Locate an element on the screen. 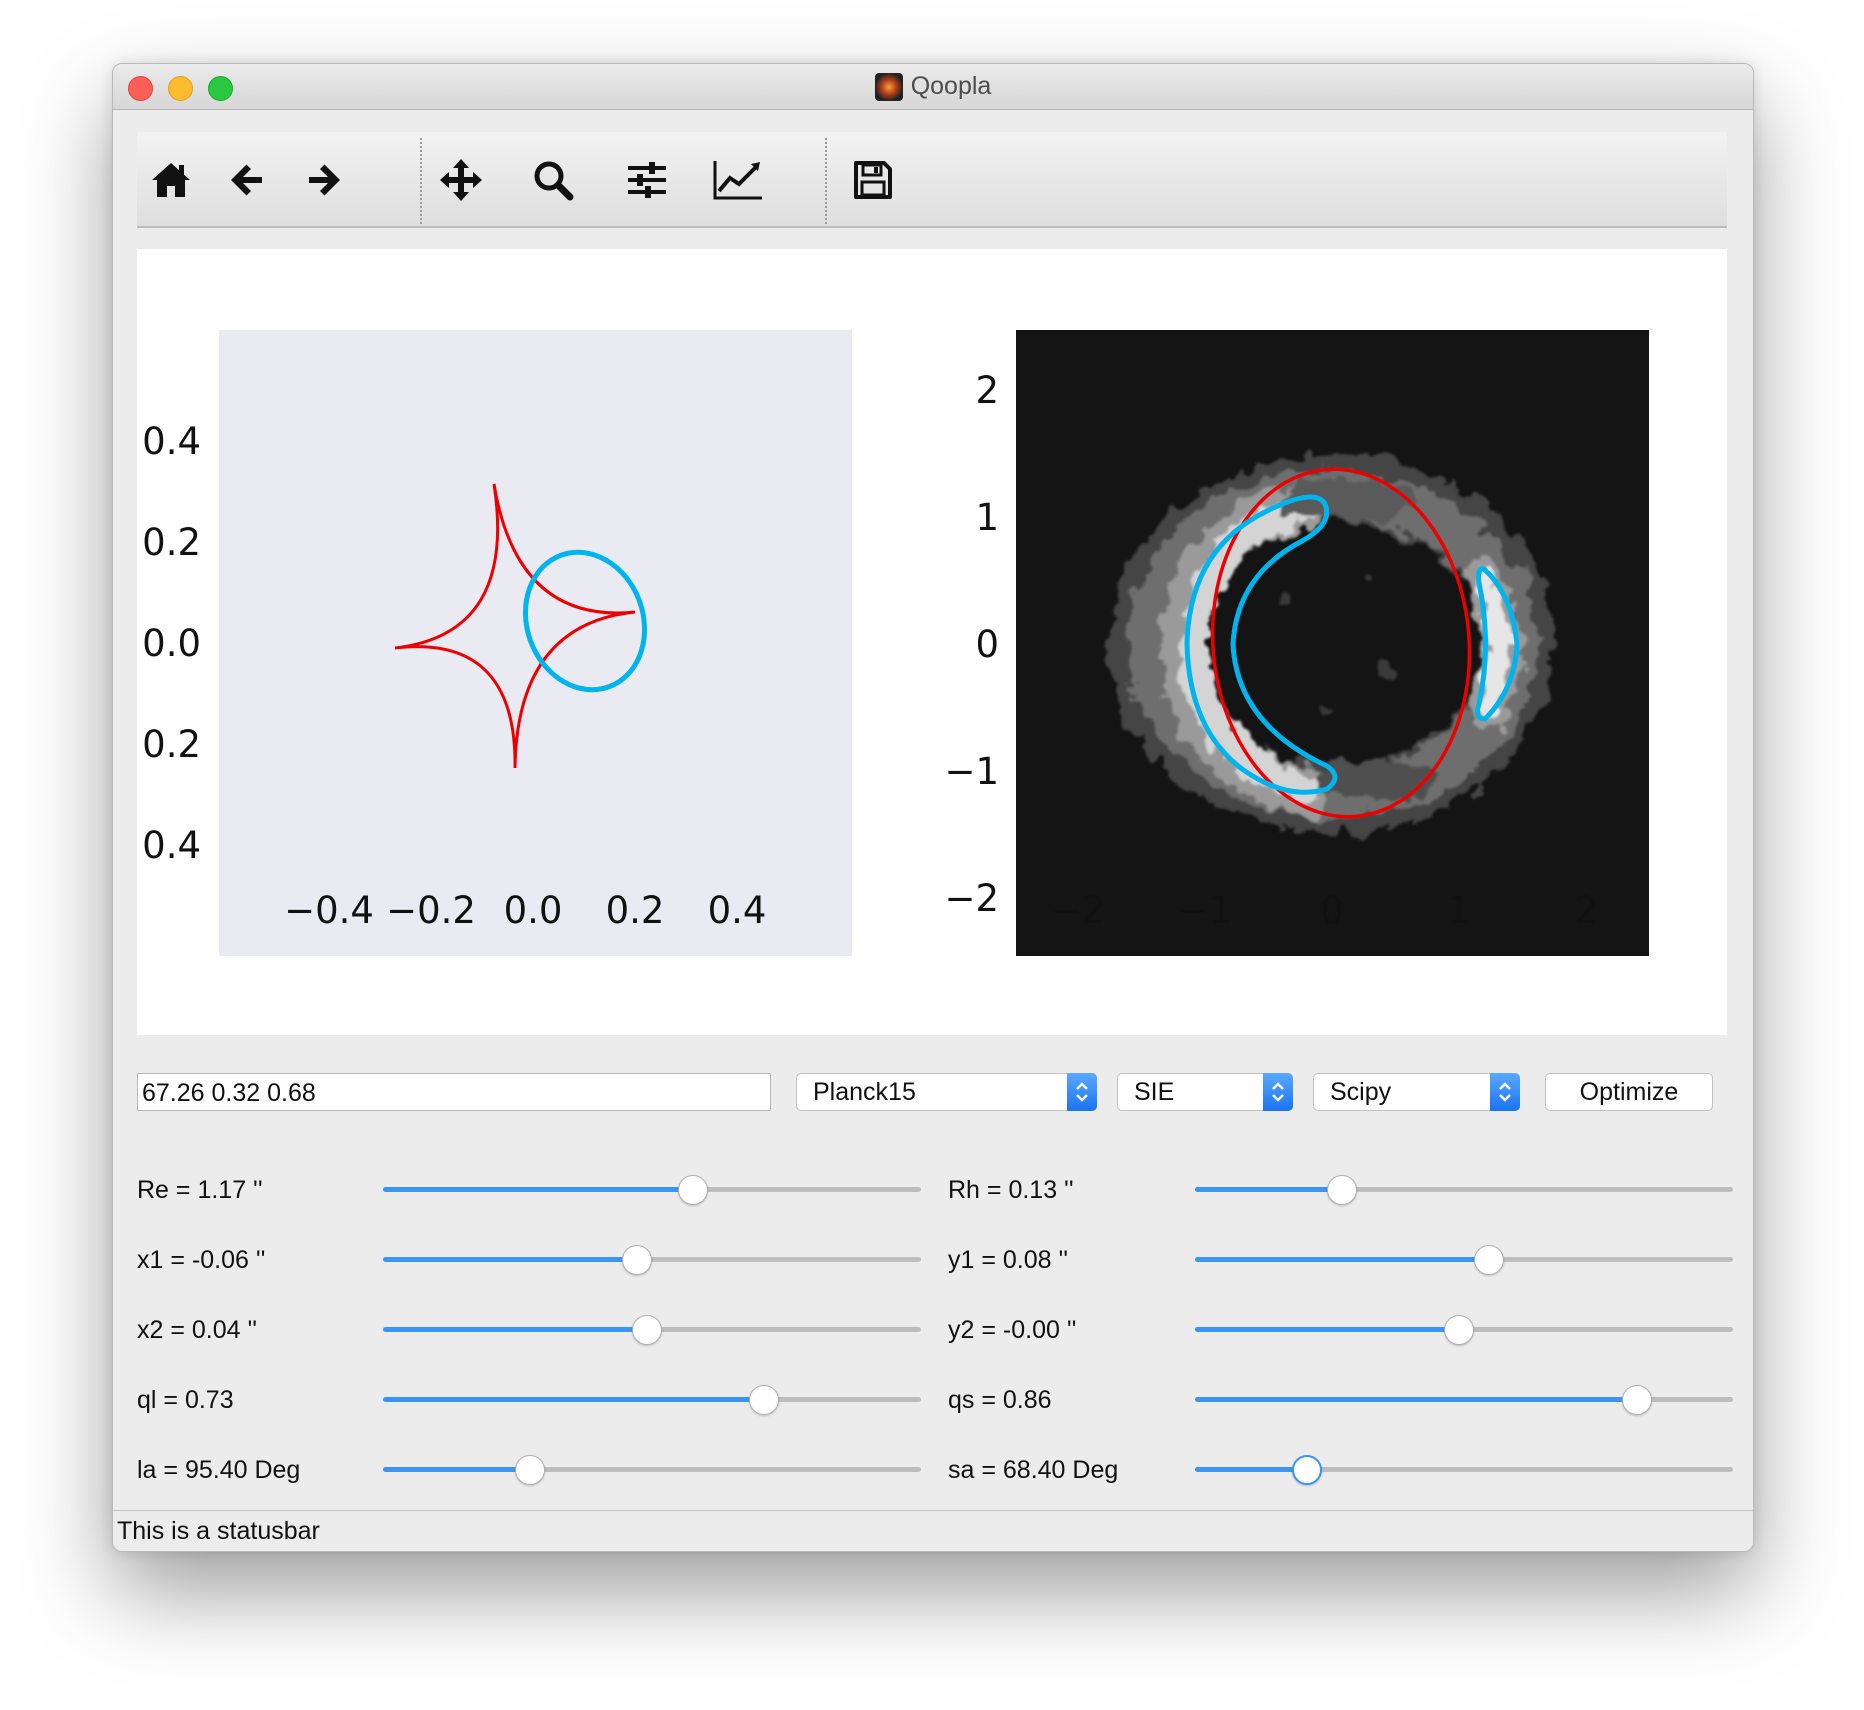 This screenshot has height=1710, width=1864. image-x-tick: 2 is located at coordinates (1586, 910).